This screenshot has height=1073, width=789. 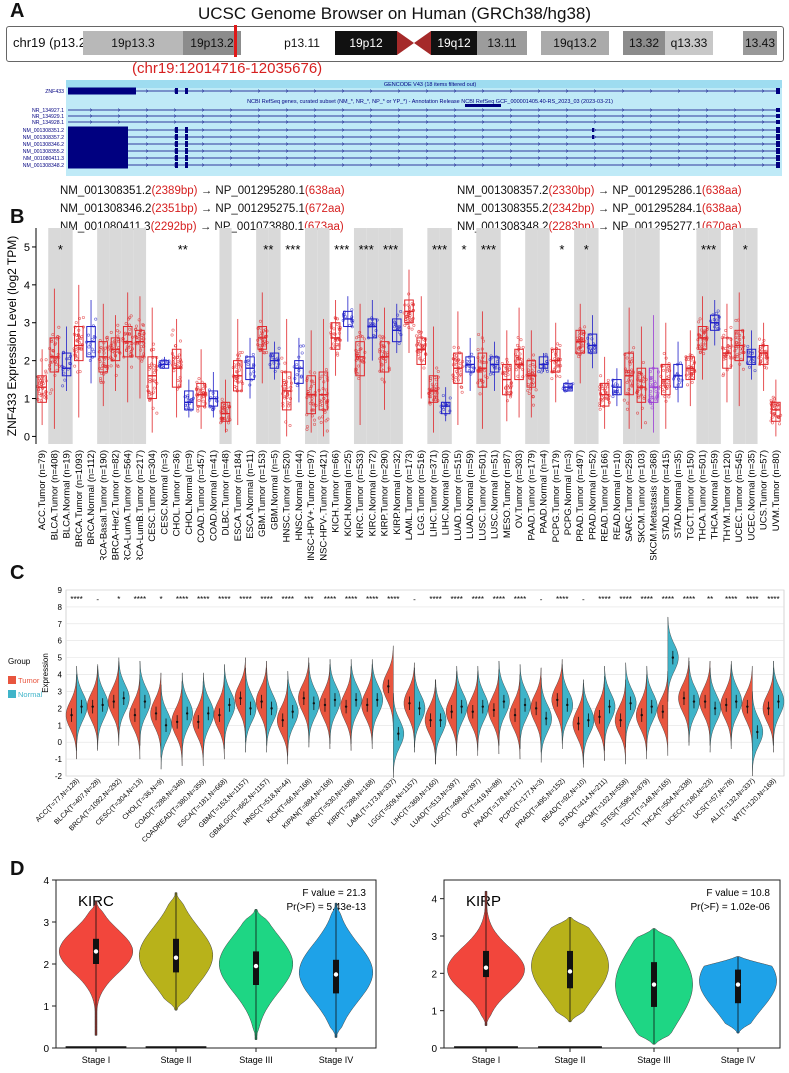 I want to click on group-label: HNSC-HPV+.Tumor (n=97), so click(x=311, y=505).